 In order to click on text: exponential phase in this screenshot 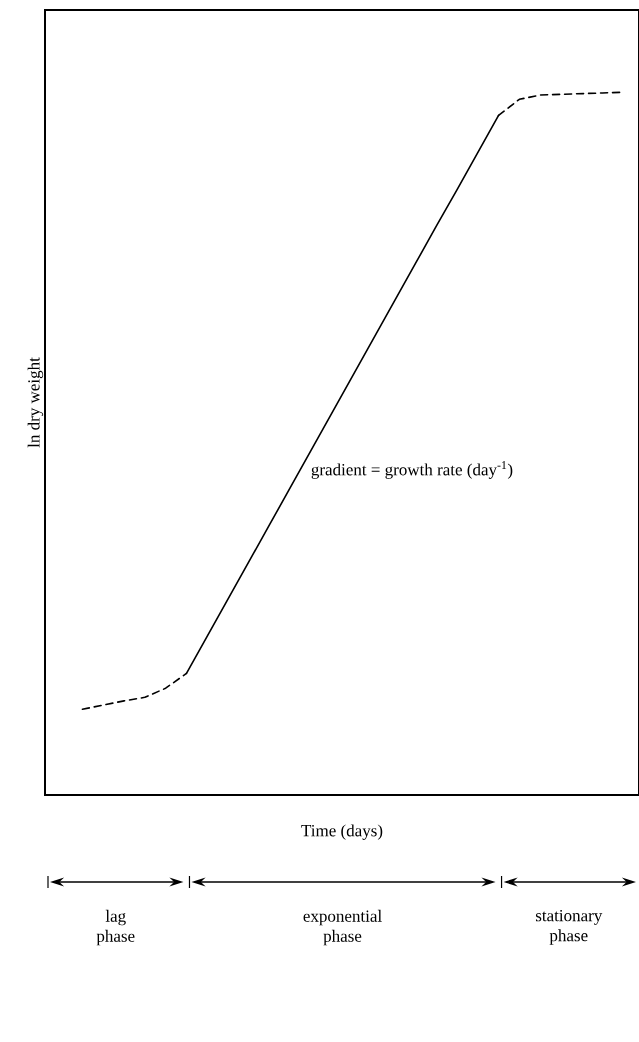, I will do `click(342, 927)`.